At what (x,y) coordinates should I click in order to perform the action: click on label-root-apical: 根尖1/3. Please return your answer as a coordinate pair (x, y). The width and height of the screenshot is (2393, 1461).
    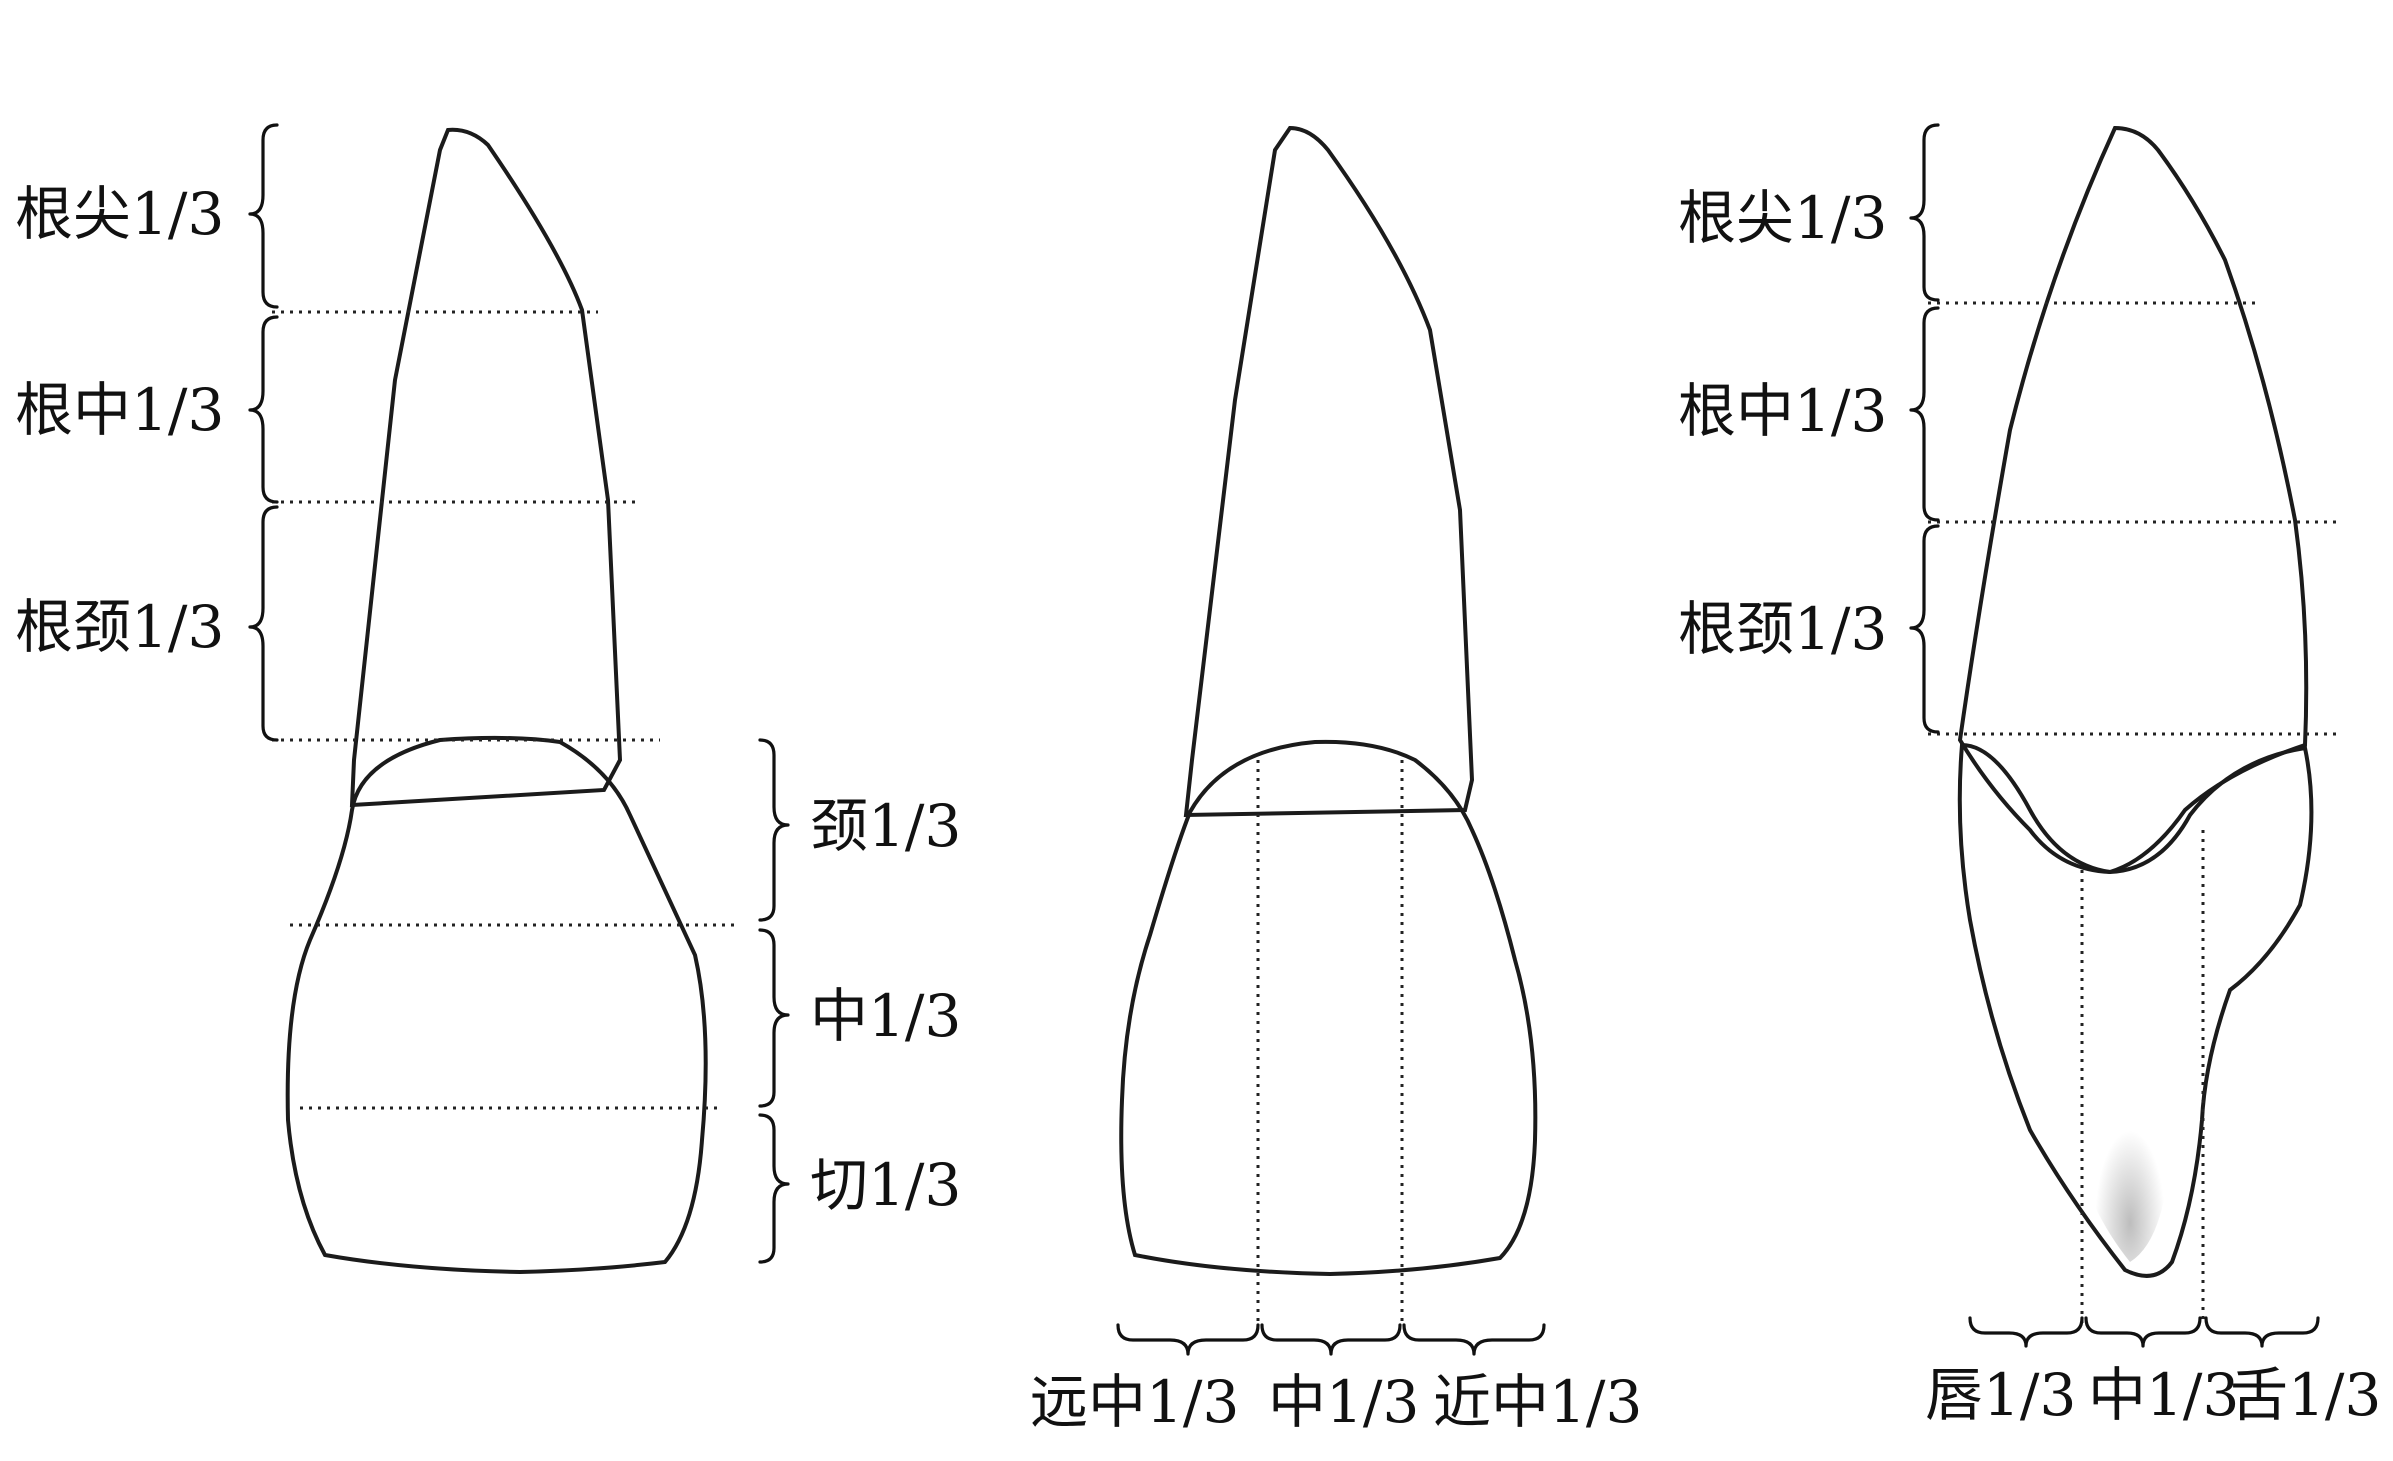
    Looking at the image, I should click on (119, 214).